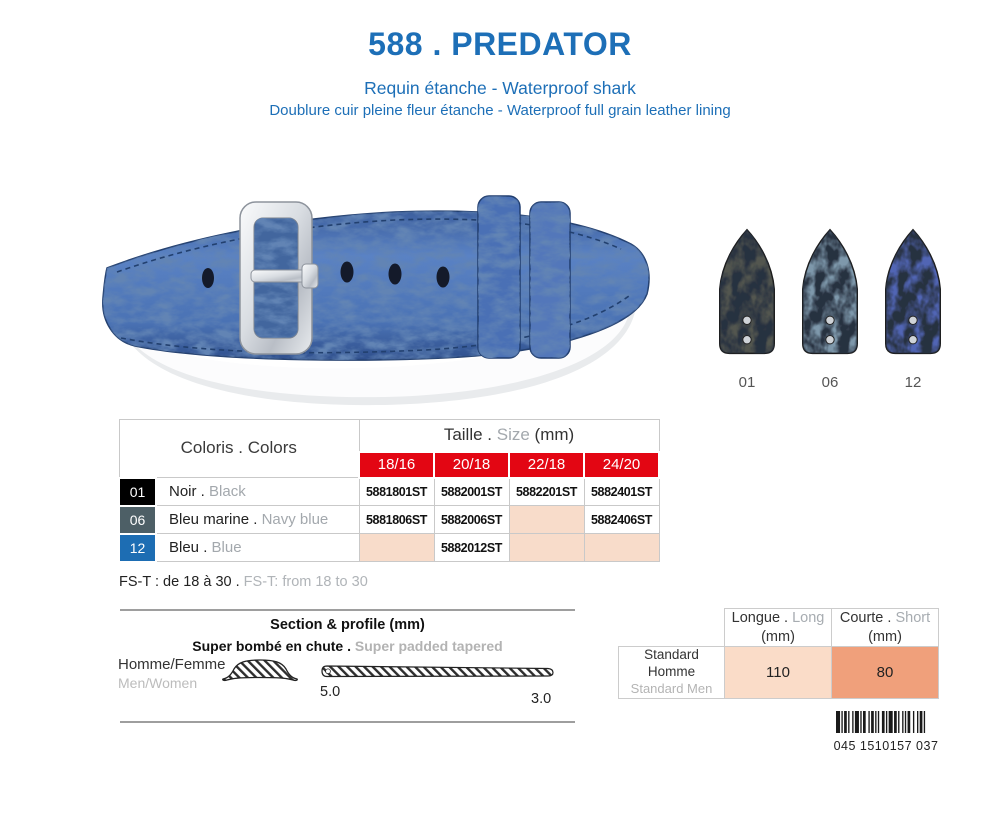 The width and height of the screenshot is (1000, 830). I want to click on size-col-22-18: 22/18, so click(547, 464).